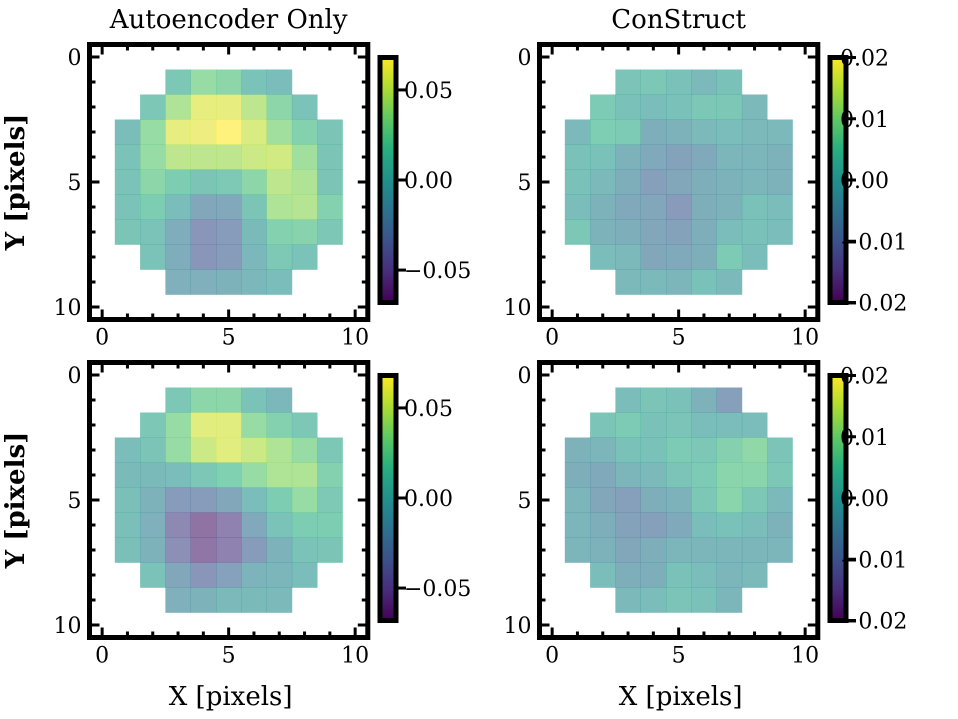  What do you see at coordinates (428, 91) in the screenshot?
I see `colorbar-tick-label: 0.05` at bounding box center [428, 91].